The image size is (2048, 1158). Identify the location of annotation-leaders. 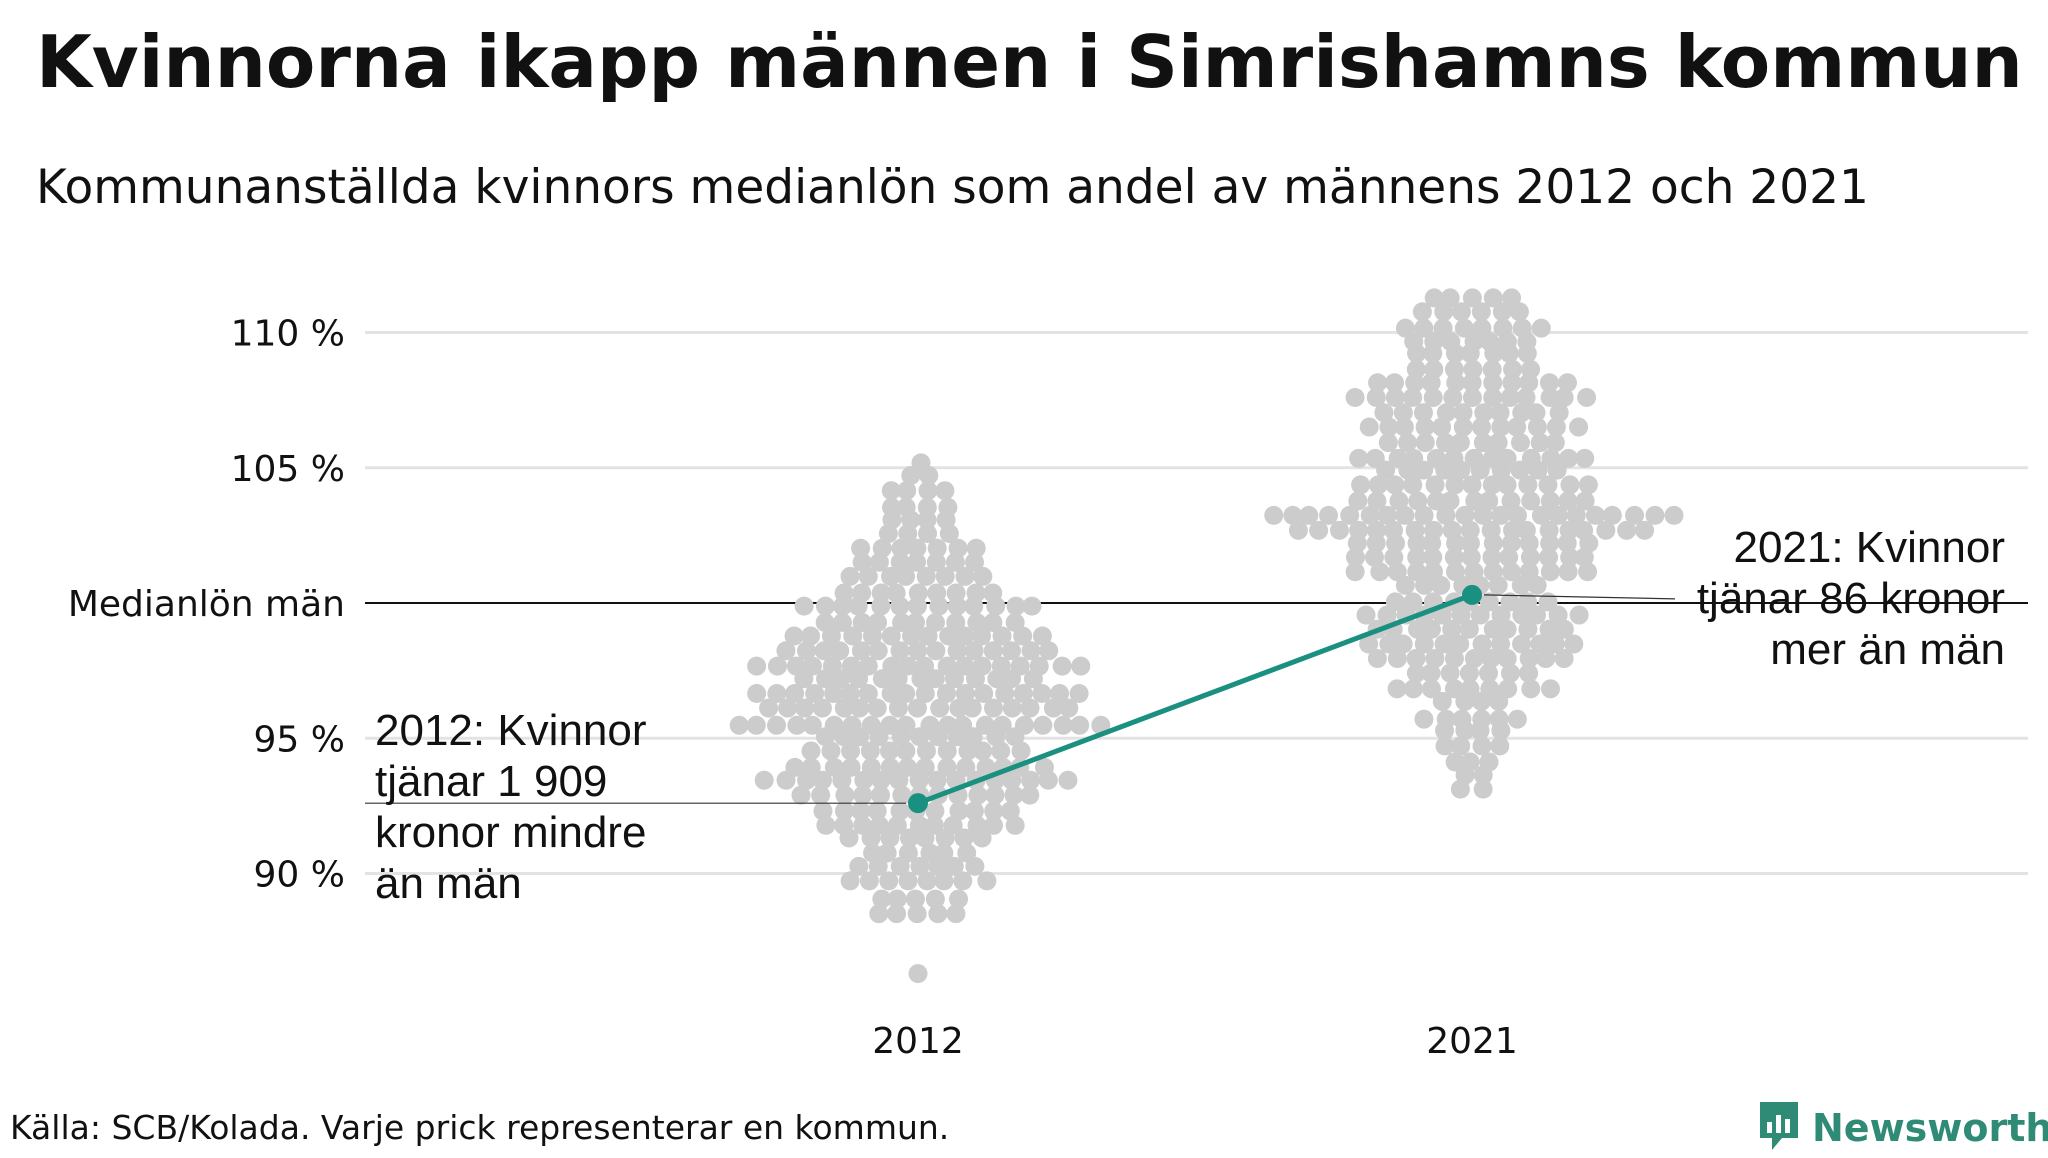
(1020, 699).